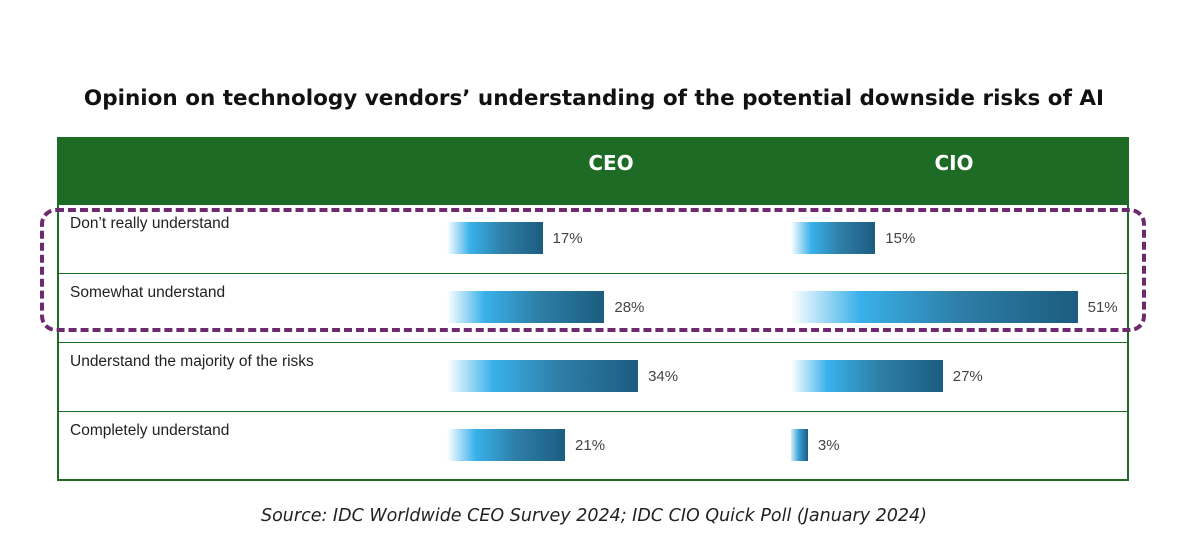 The width and height of the screenshot is (1188, 550). Describe the element at coordinates (192, 361) in the screenshot. I see `category-label: Understand the majority of the risks` at that location.